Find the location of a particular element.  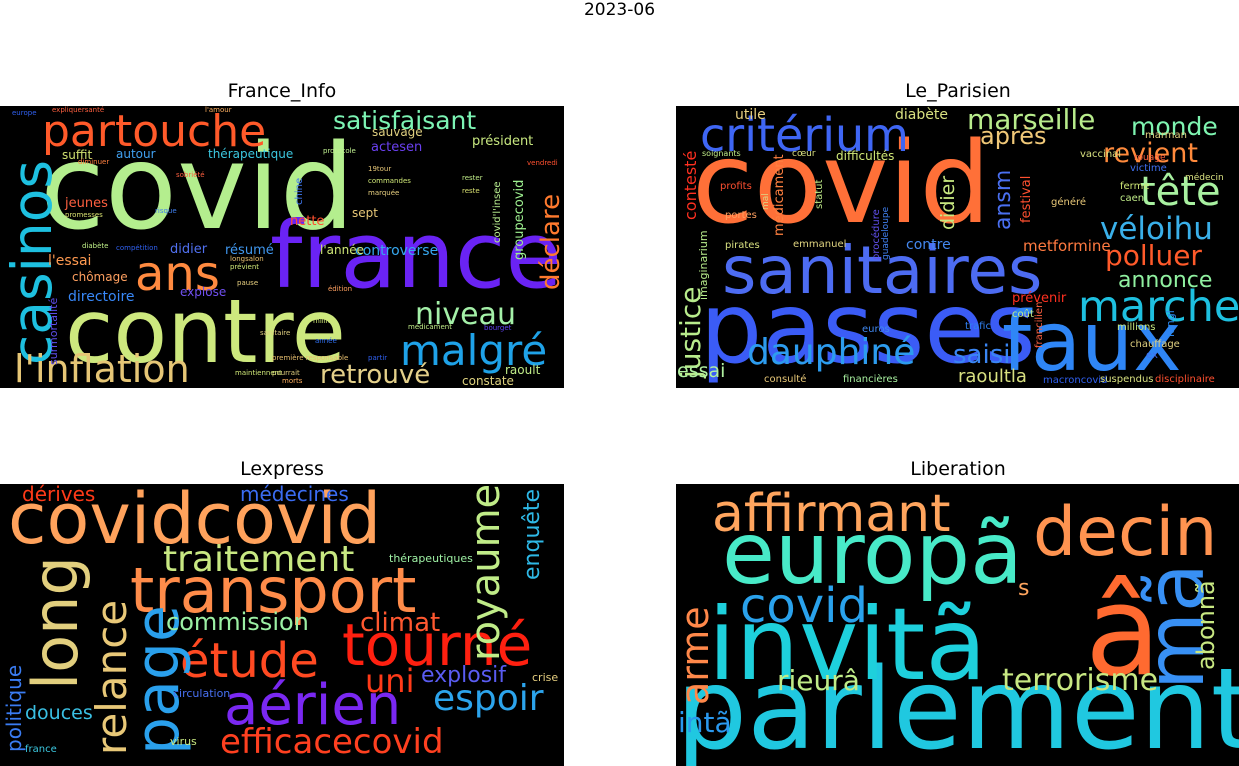

cloud-word: imaginarium is located at coordinates (703, 265).